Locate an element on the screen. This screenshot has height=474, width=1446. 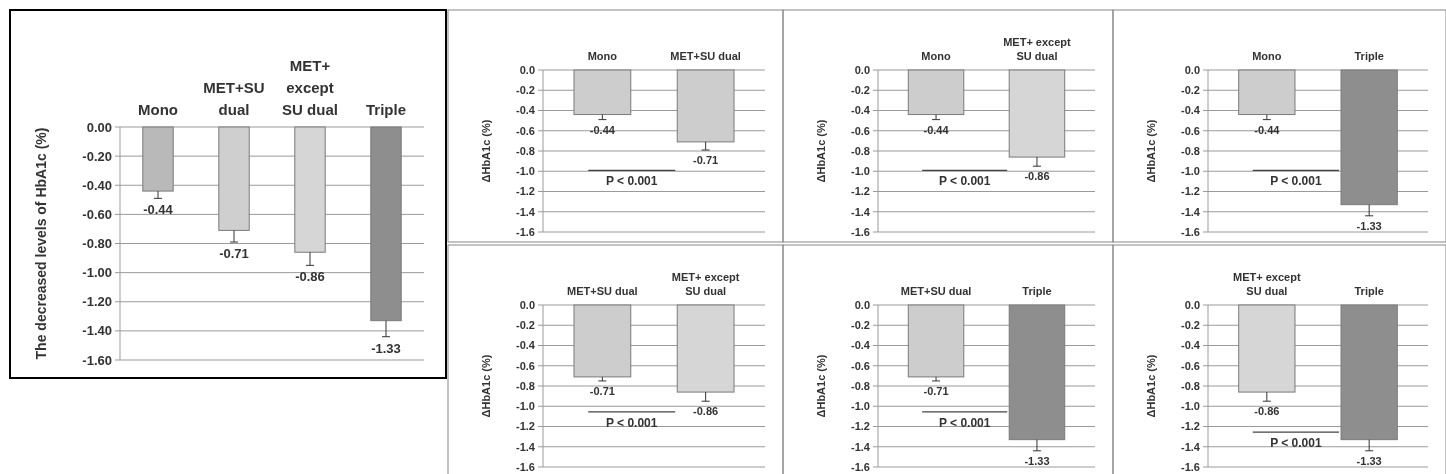
y-axis-title: The decreased levels of HbA1c (%) is located at coordinates (41, 243).